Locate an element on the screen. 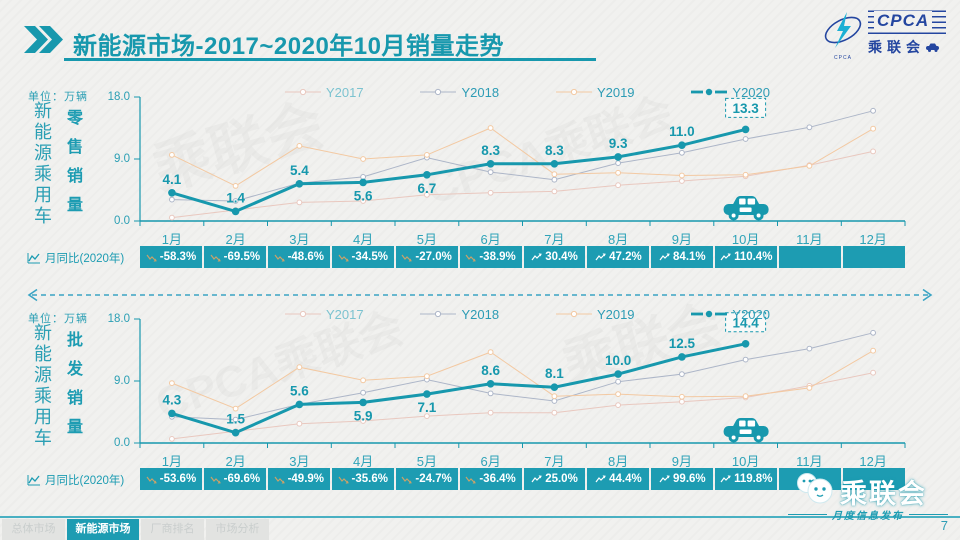 The height and width of the screenshot is (540, 960). title-underline is located at coordinates (330, 59).